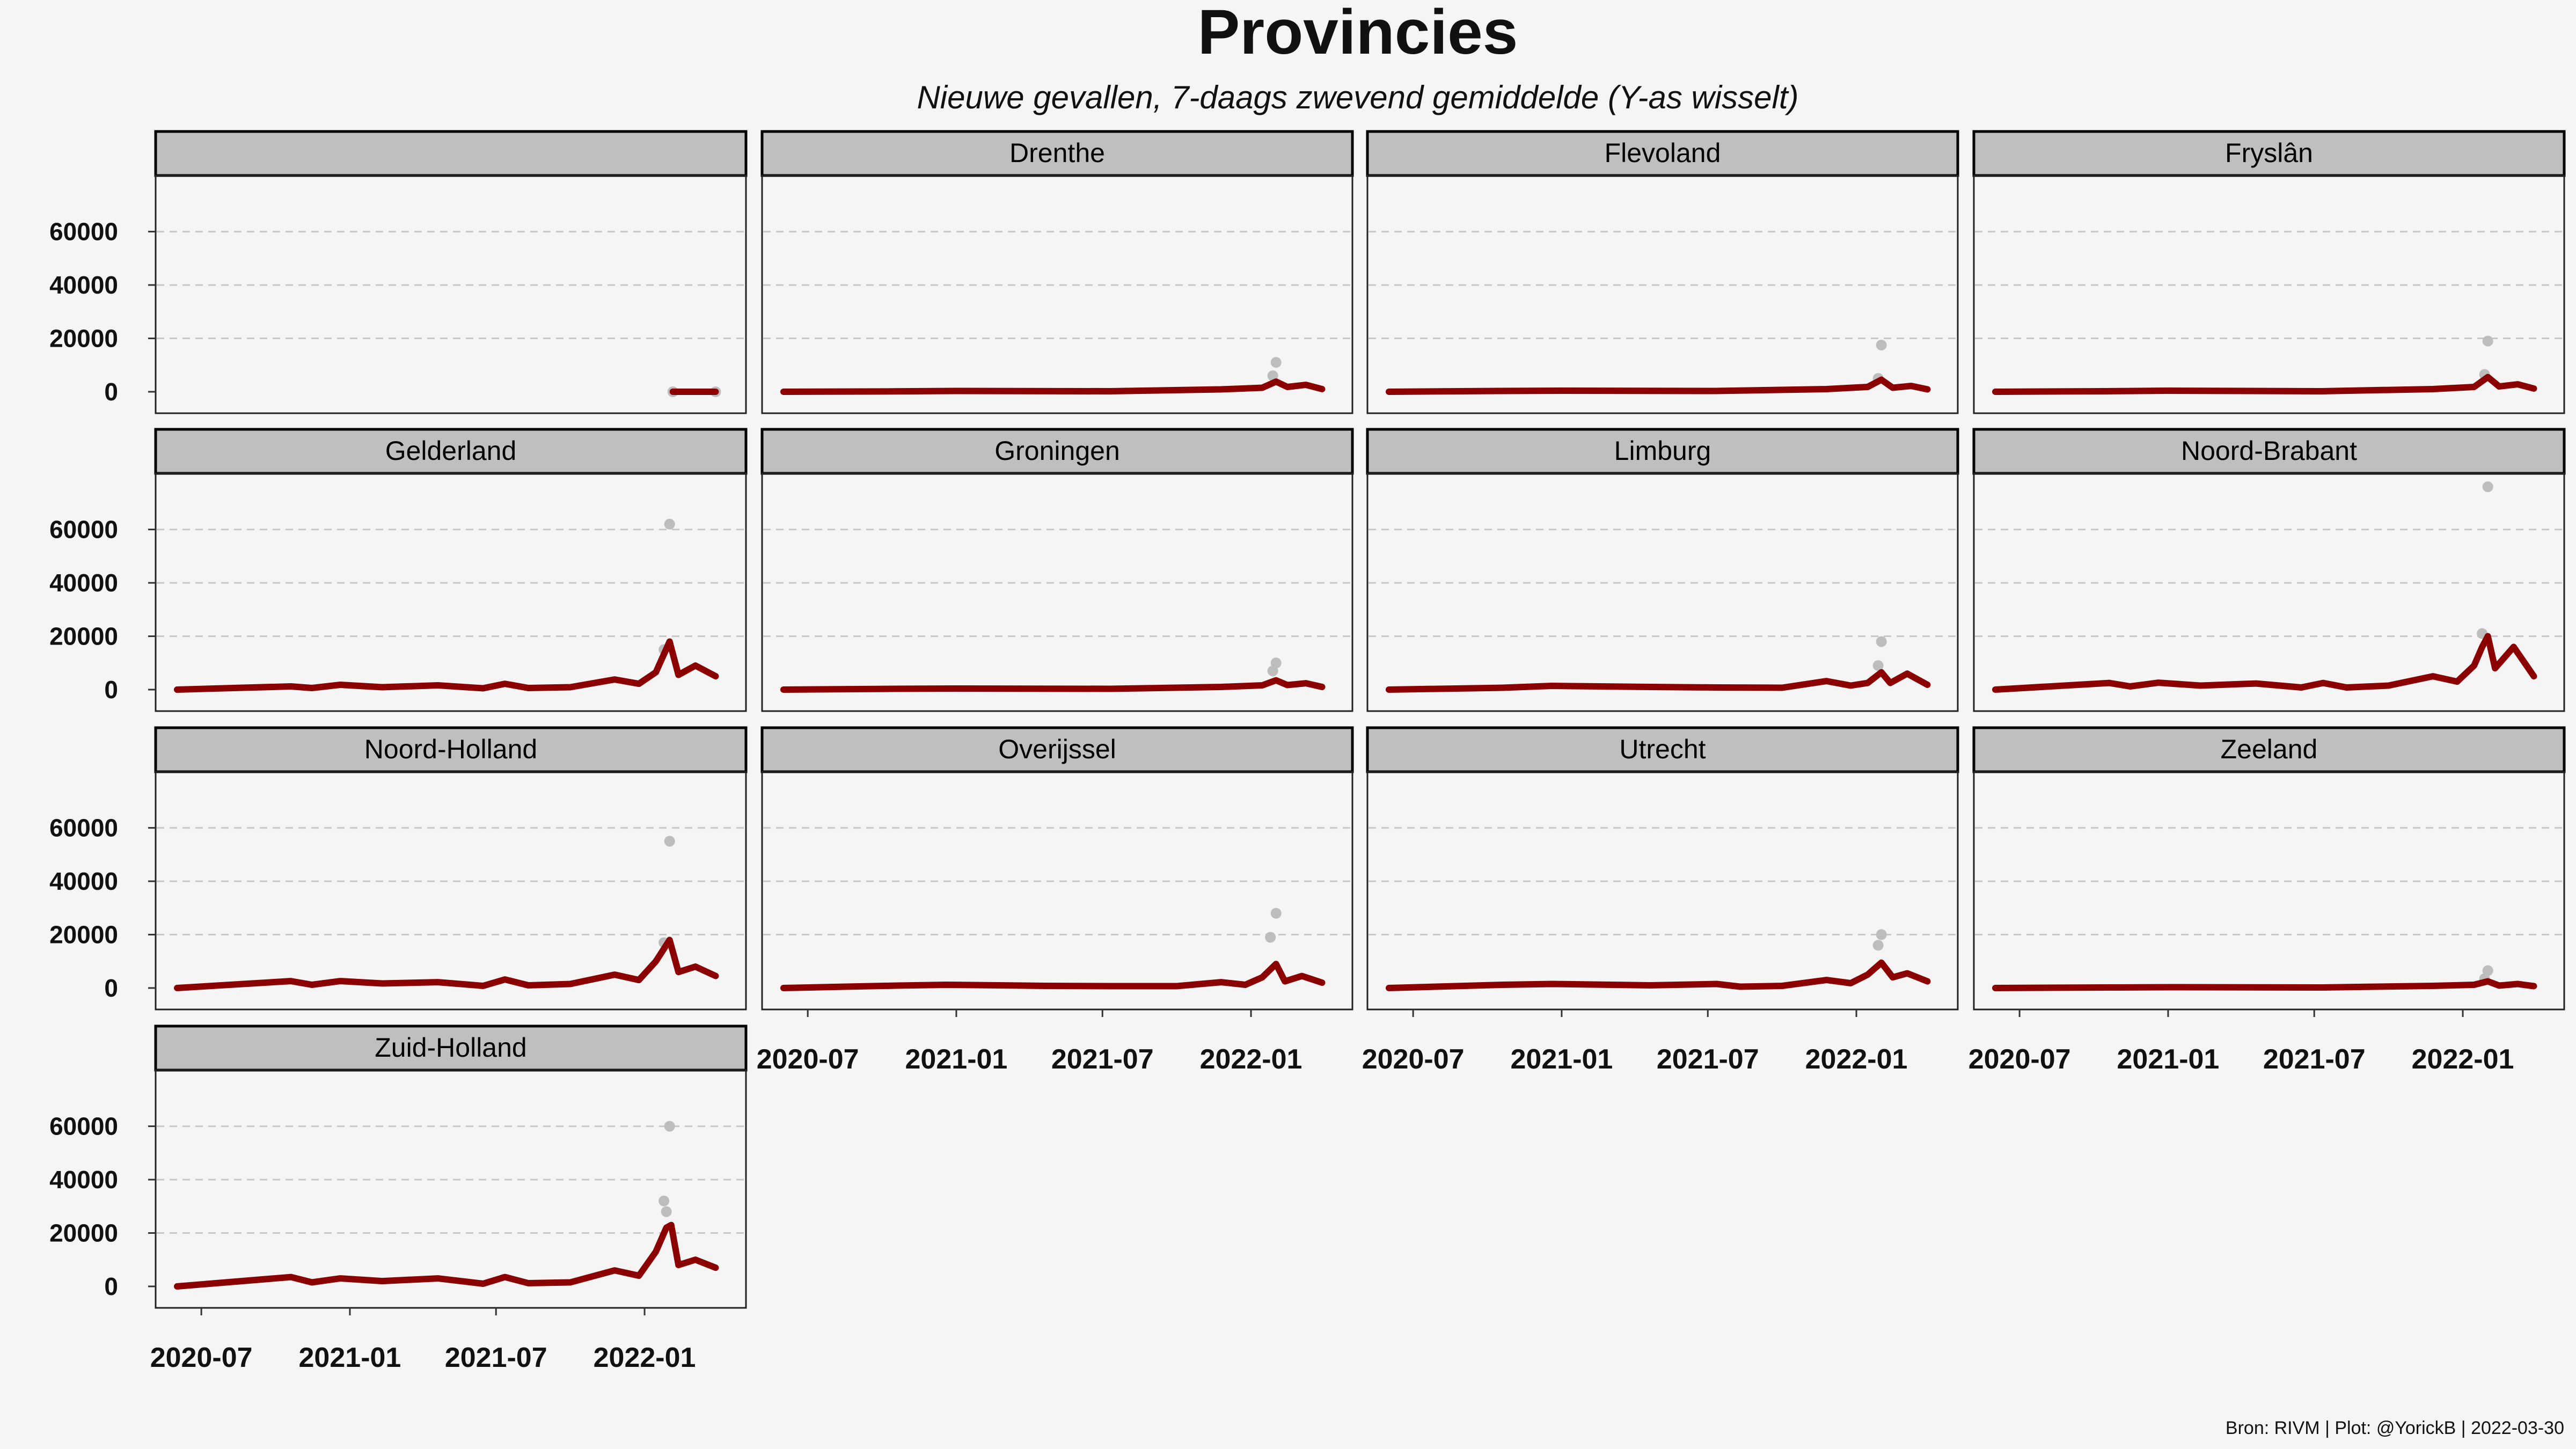  Describe the element at coordinates (1057, 451) in the screenshot. I see `panel-label: Groningen` at that location.